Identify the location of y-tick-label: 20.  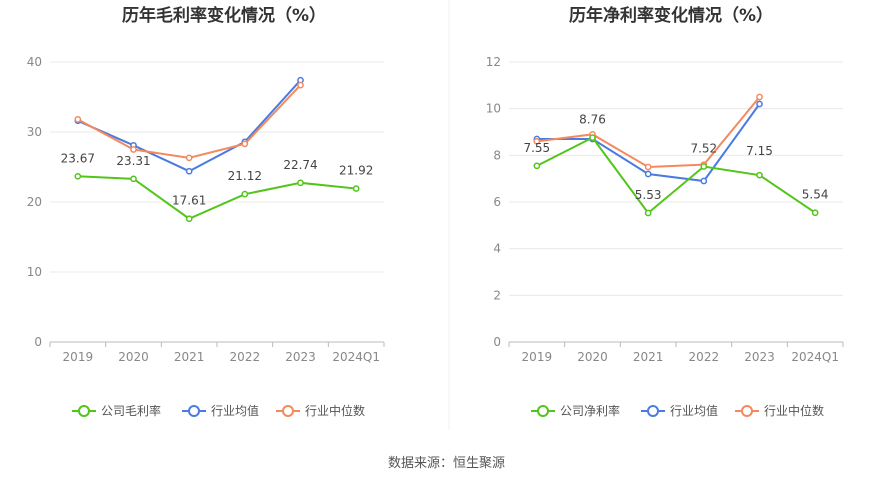
(34, 202).